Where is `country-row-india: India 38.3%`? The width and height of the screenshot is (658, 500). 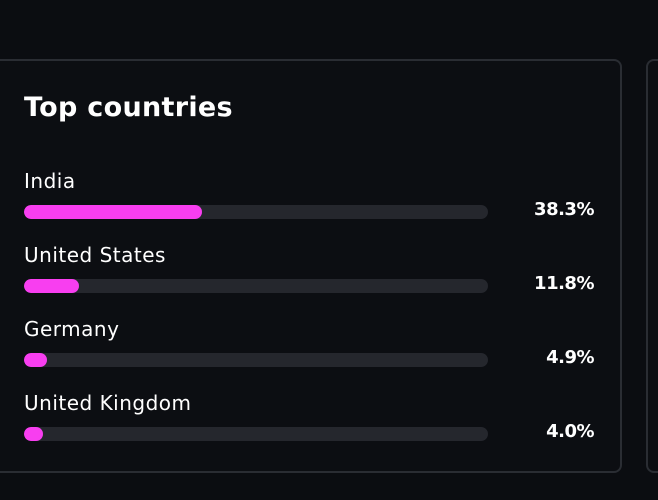
country-row-india: India 38.3% is located at coordinates (324, 202).